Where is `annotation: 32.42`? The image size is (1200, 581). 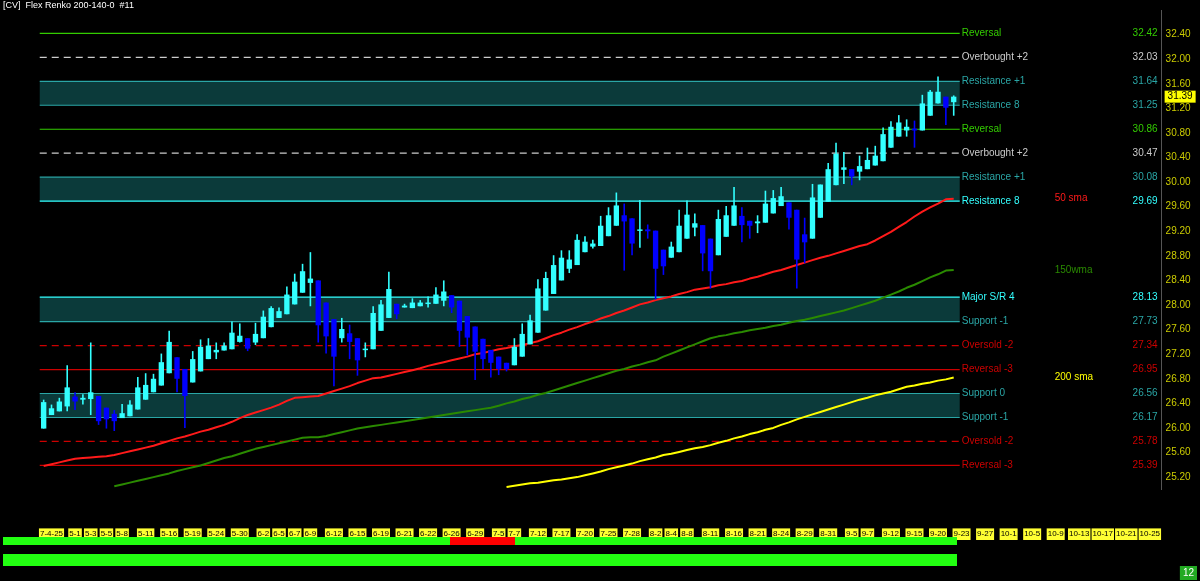 annotation: 32.42 is located at coordinates (1145, 33).